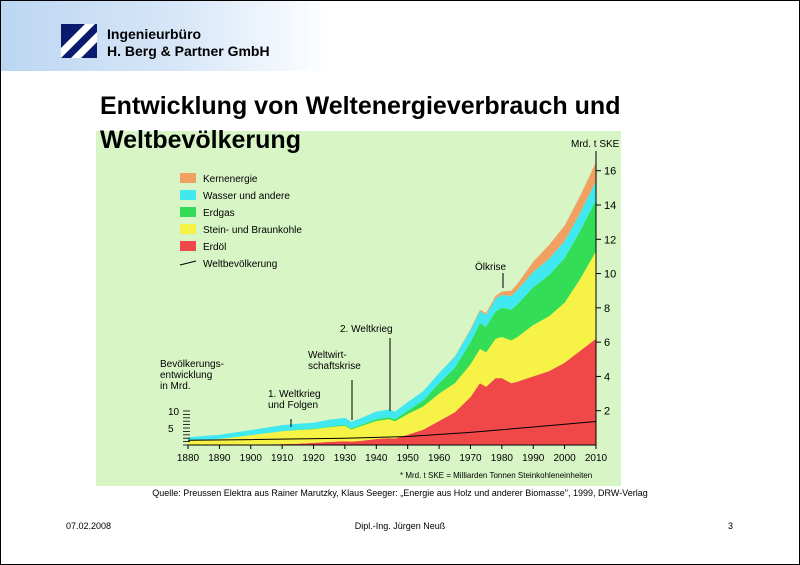 The image size is (800, 565). Describe the element at coordinates (252, 230) in the screenshot. I see `legend-label-3: Stein- und Braunkohle` at that location.